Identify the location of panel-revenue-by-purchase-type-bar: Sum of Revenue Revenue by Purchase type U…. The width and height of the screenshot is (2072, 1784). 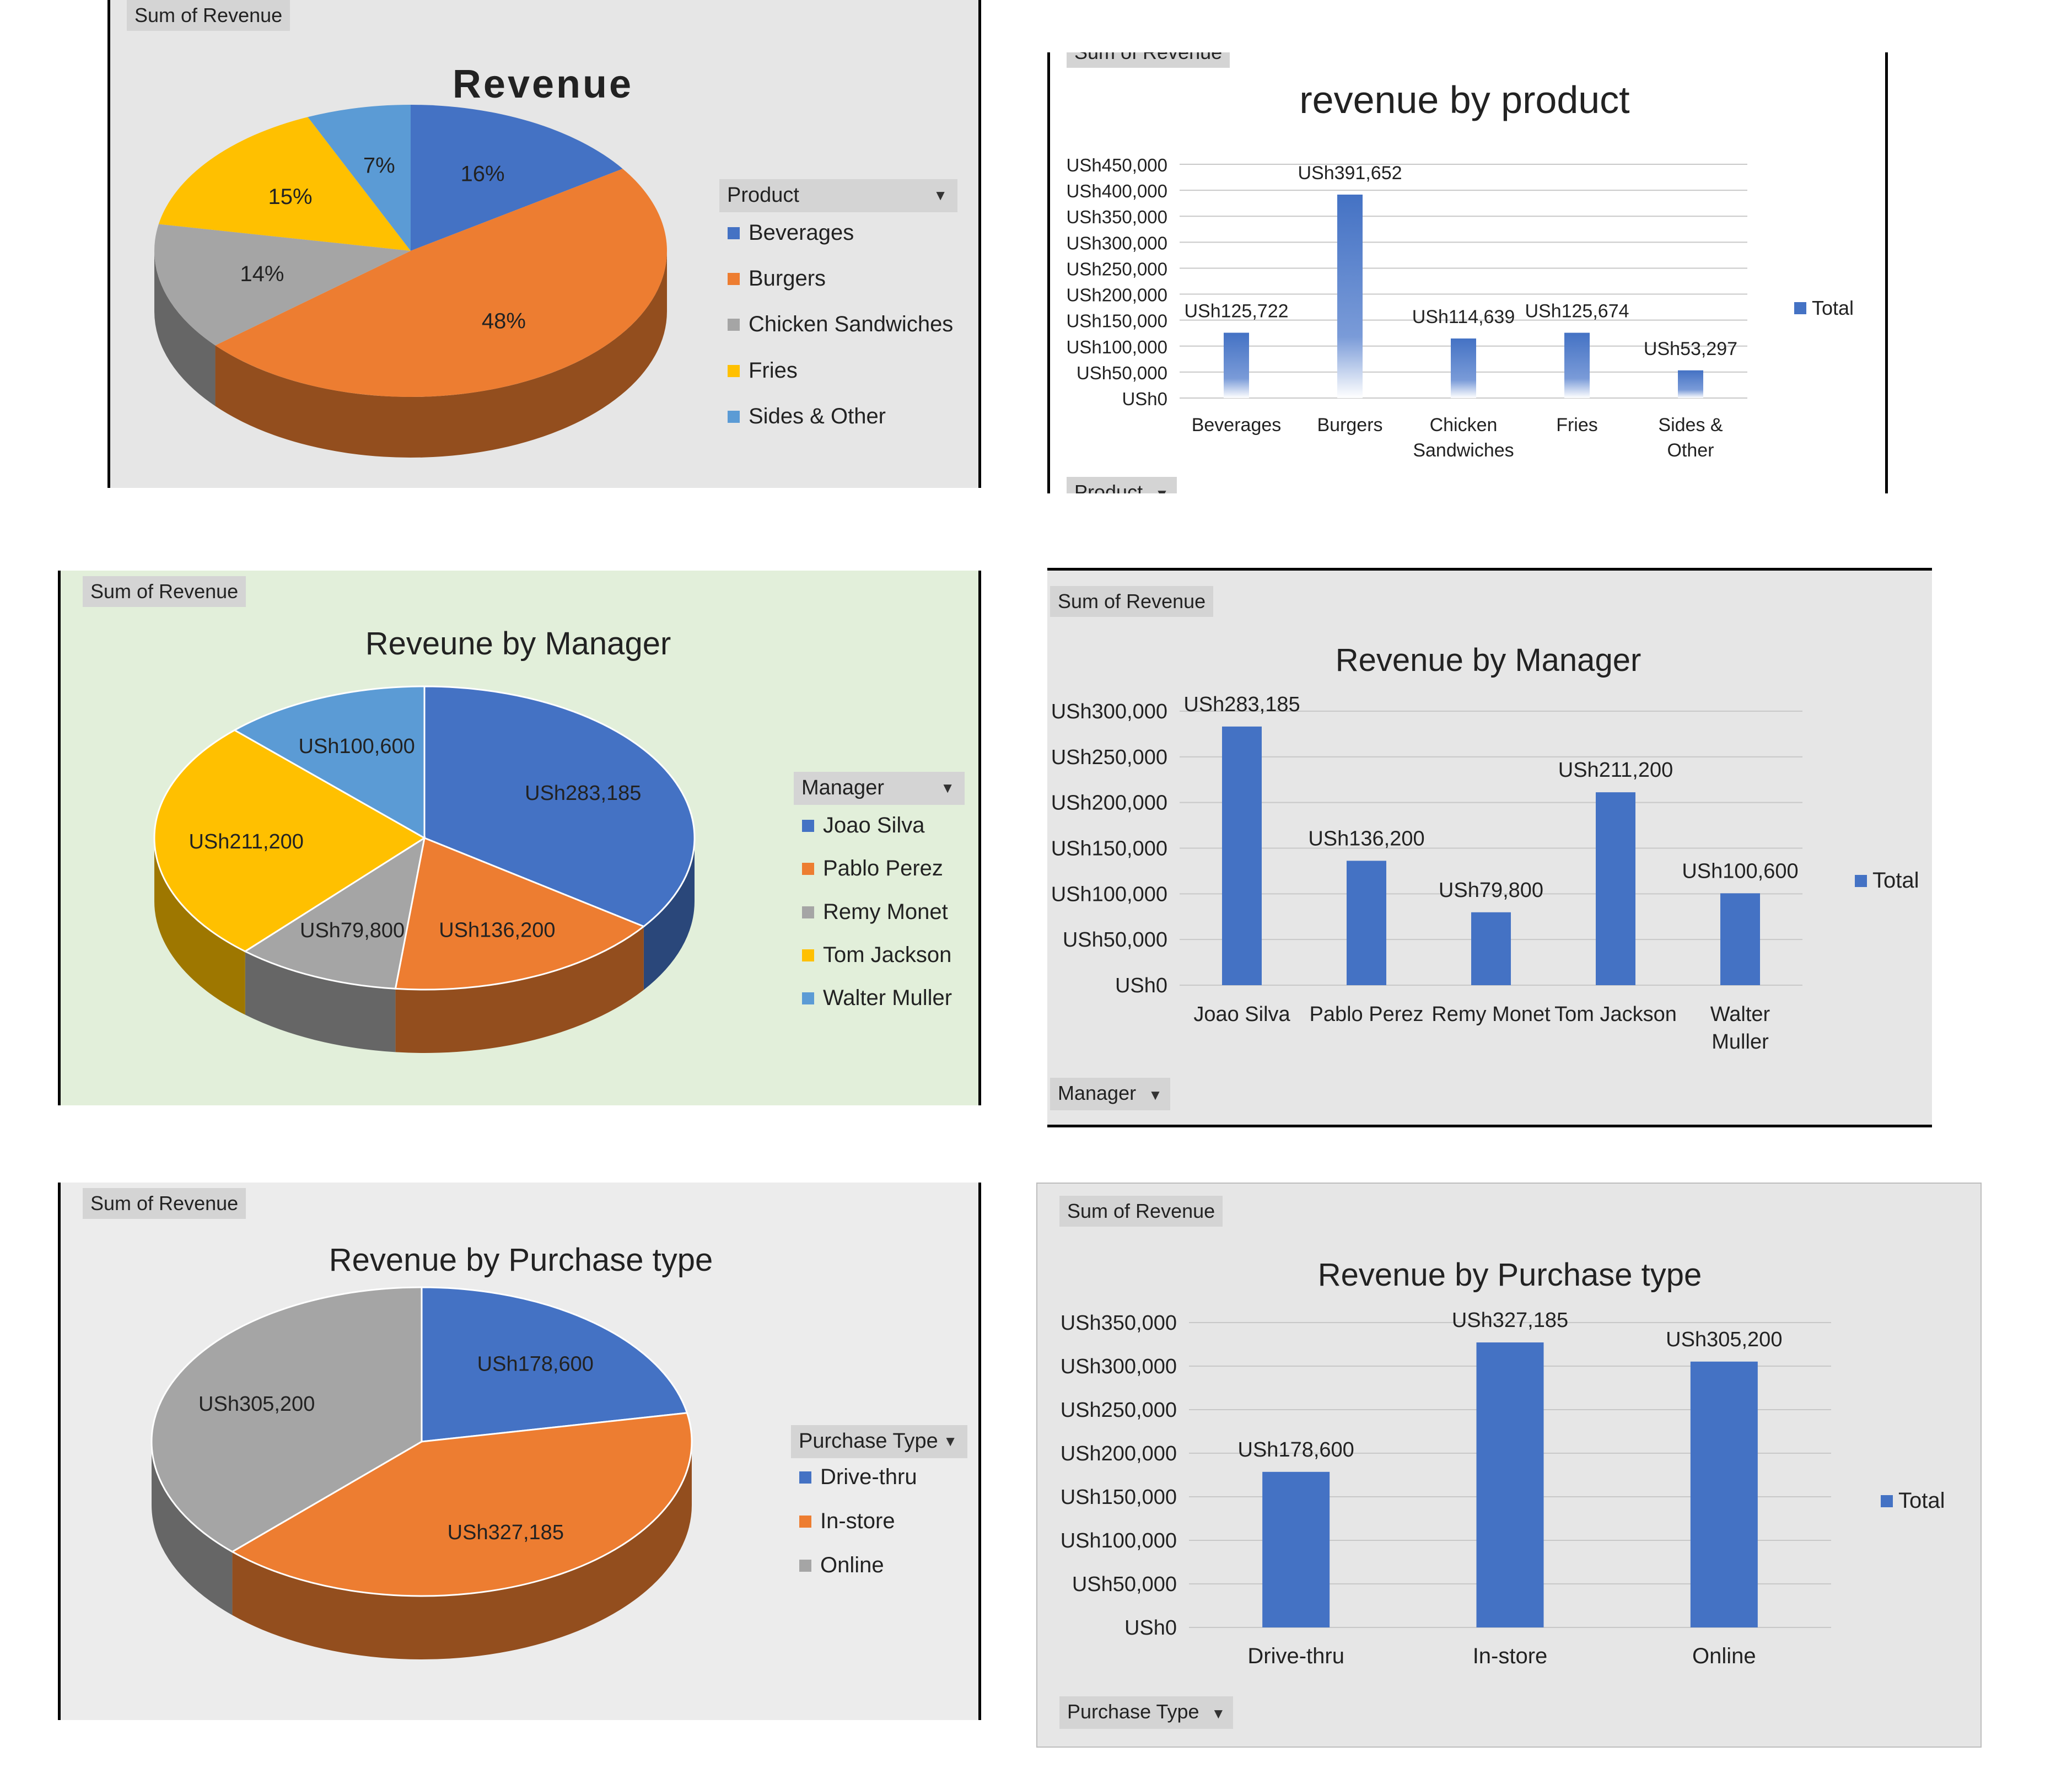
(1509, 1465).